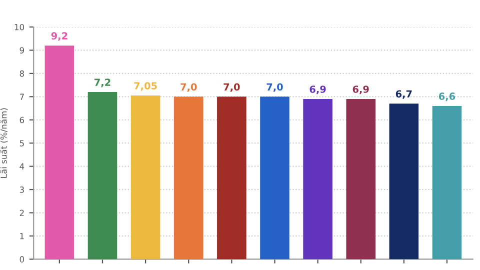 The image size is (480, 270). I want to click on y-axis-title: Lãi suất (%/năm), so click(4, 143).